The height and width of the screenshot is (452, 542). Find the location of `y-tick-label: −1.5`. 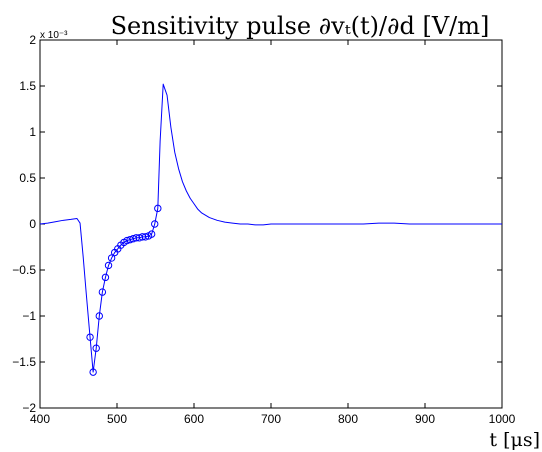

y-tick-label: −1.5 is located at coordinates (24, 362).